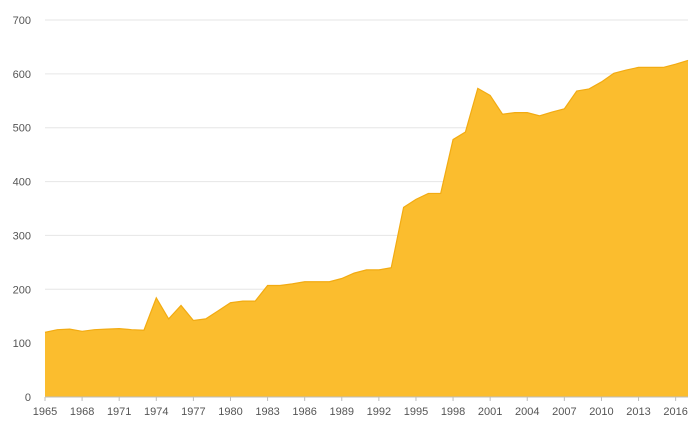  What do you see at coordinates (490, 412) in the screenshot?
I see `x-tick-label: 2001` at bounding box center [490, 412].